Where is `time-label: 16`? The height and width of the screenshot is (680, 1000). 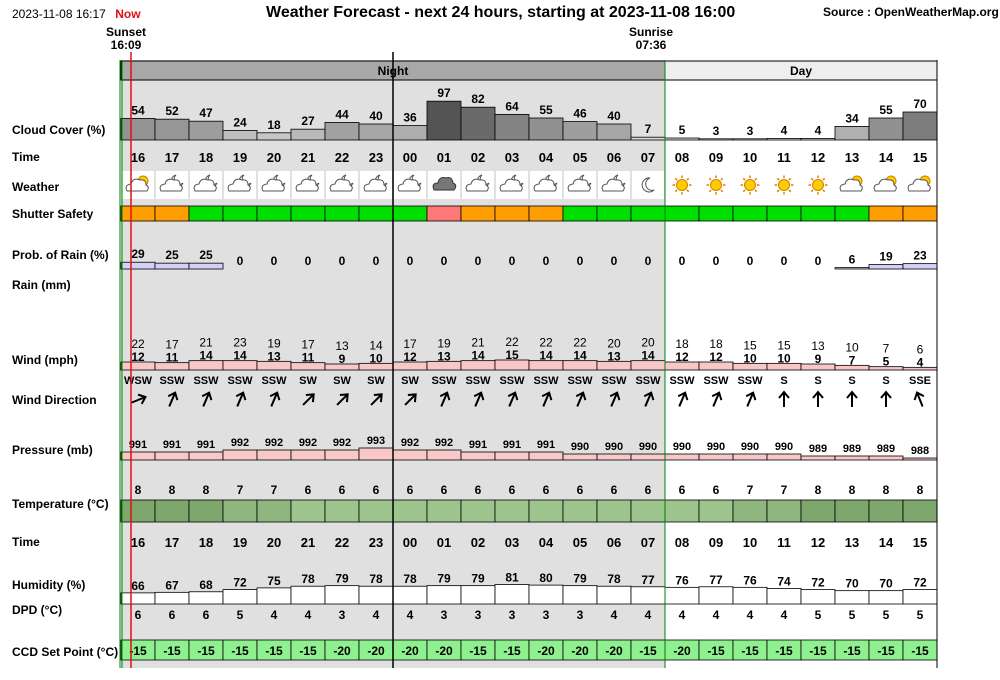
time-label: 16 is located at coordinates (138, 157).